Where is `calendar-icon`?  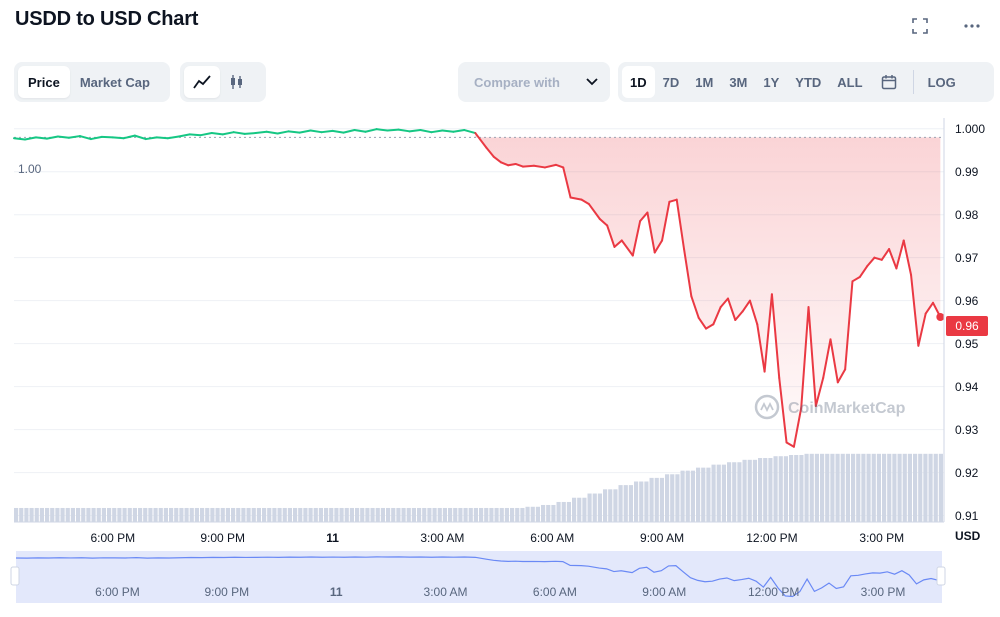 calendar-icon is located at coordinates (888, 82).